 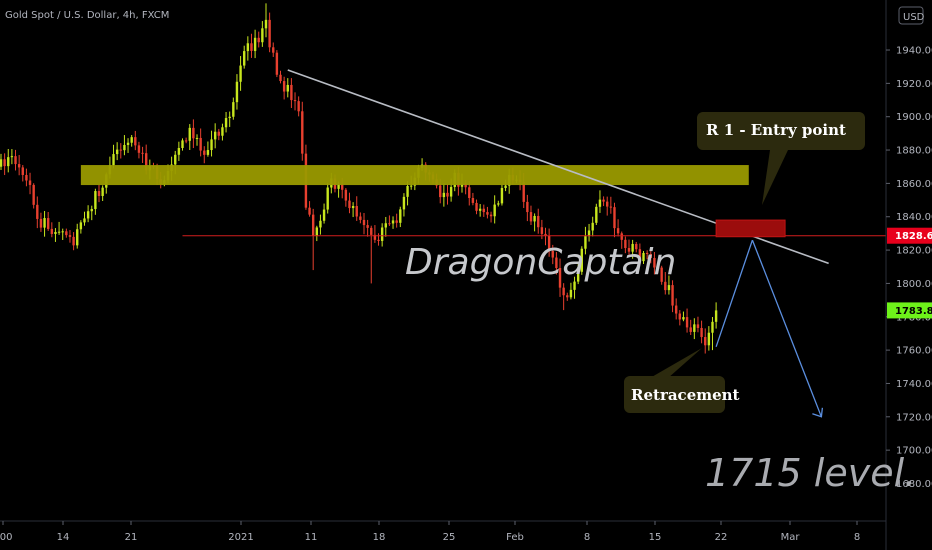 I want to click on y-tick-label: 1700.00, so click(x=914, y=451).